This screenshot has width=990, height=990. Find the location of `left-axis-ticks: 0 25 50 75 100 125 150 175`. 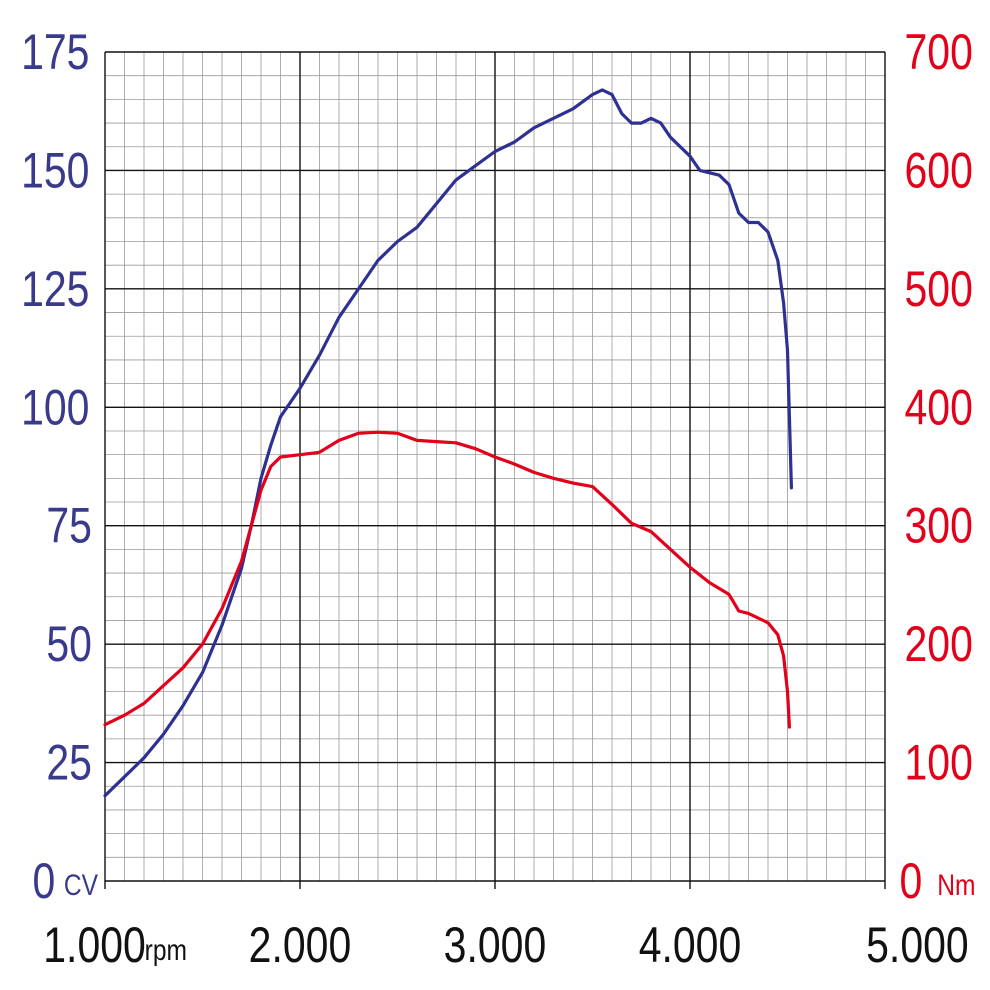

left-axis-ticks: 0 25 50 75 100 125 150 175 is located at coordinates (56, 466).